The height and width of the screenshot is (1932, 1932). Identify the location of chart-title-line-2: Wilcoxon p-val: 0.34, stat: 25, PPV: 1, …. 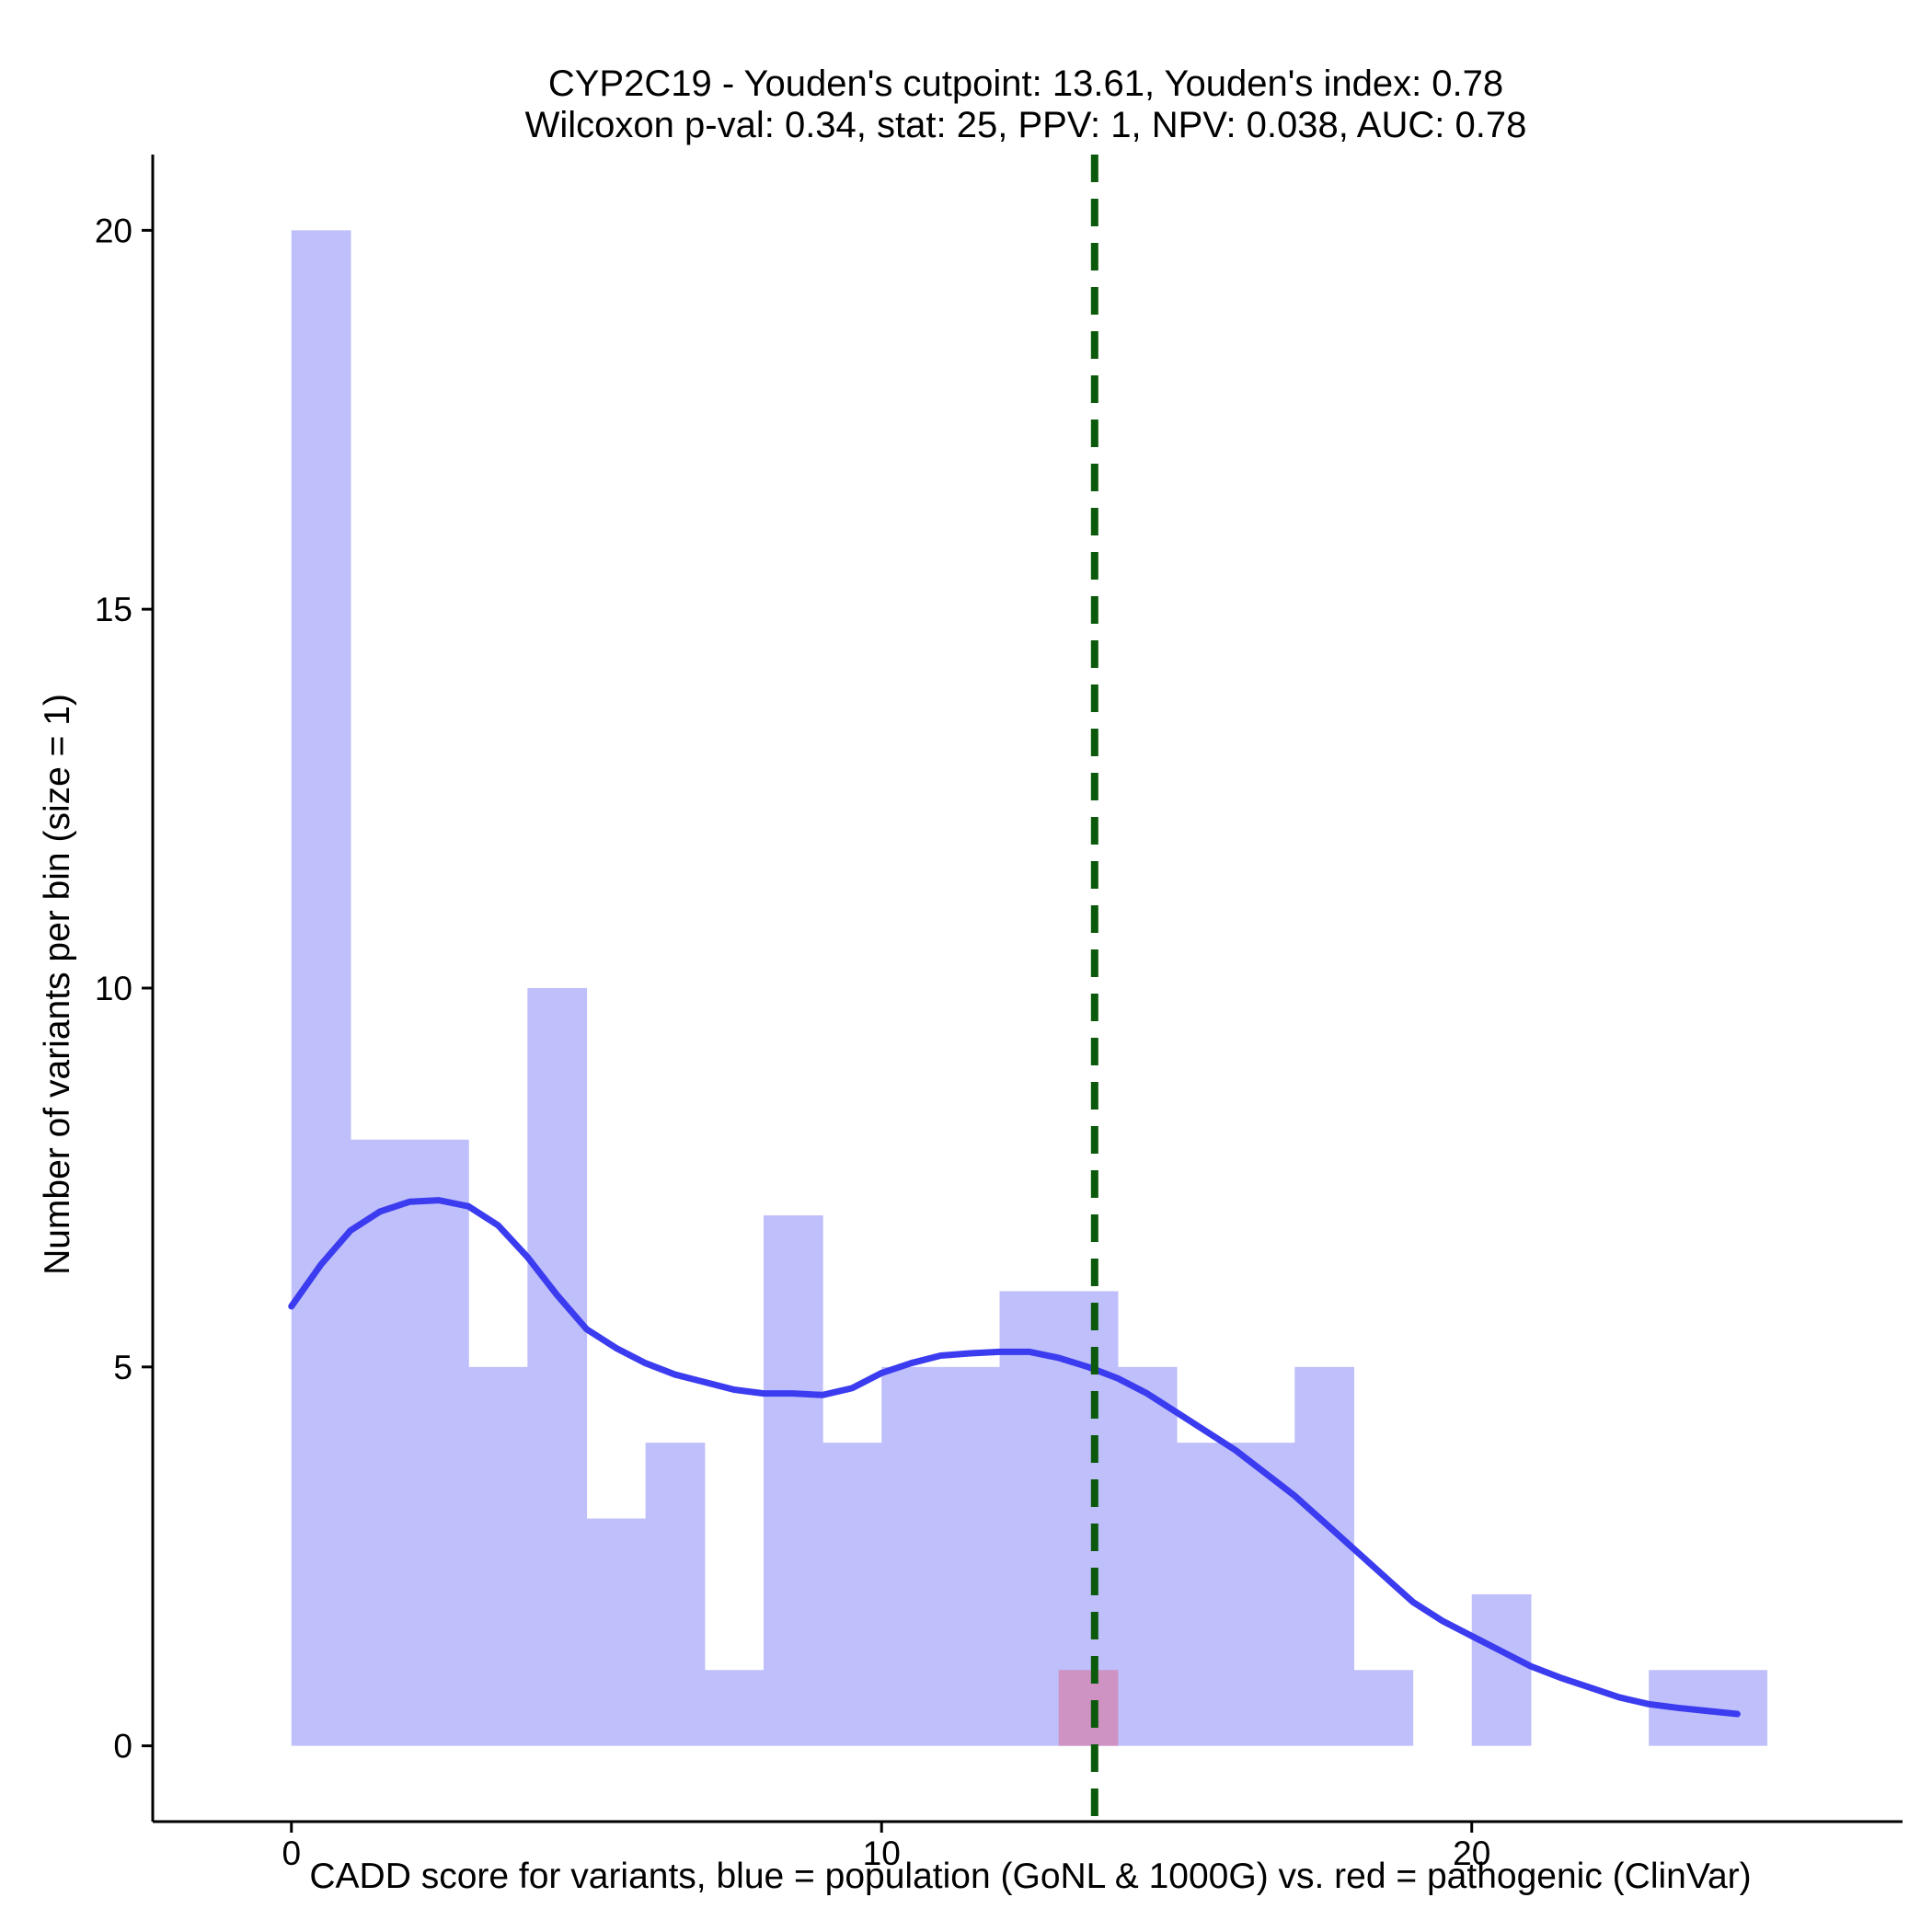
(1026, 125).